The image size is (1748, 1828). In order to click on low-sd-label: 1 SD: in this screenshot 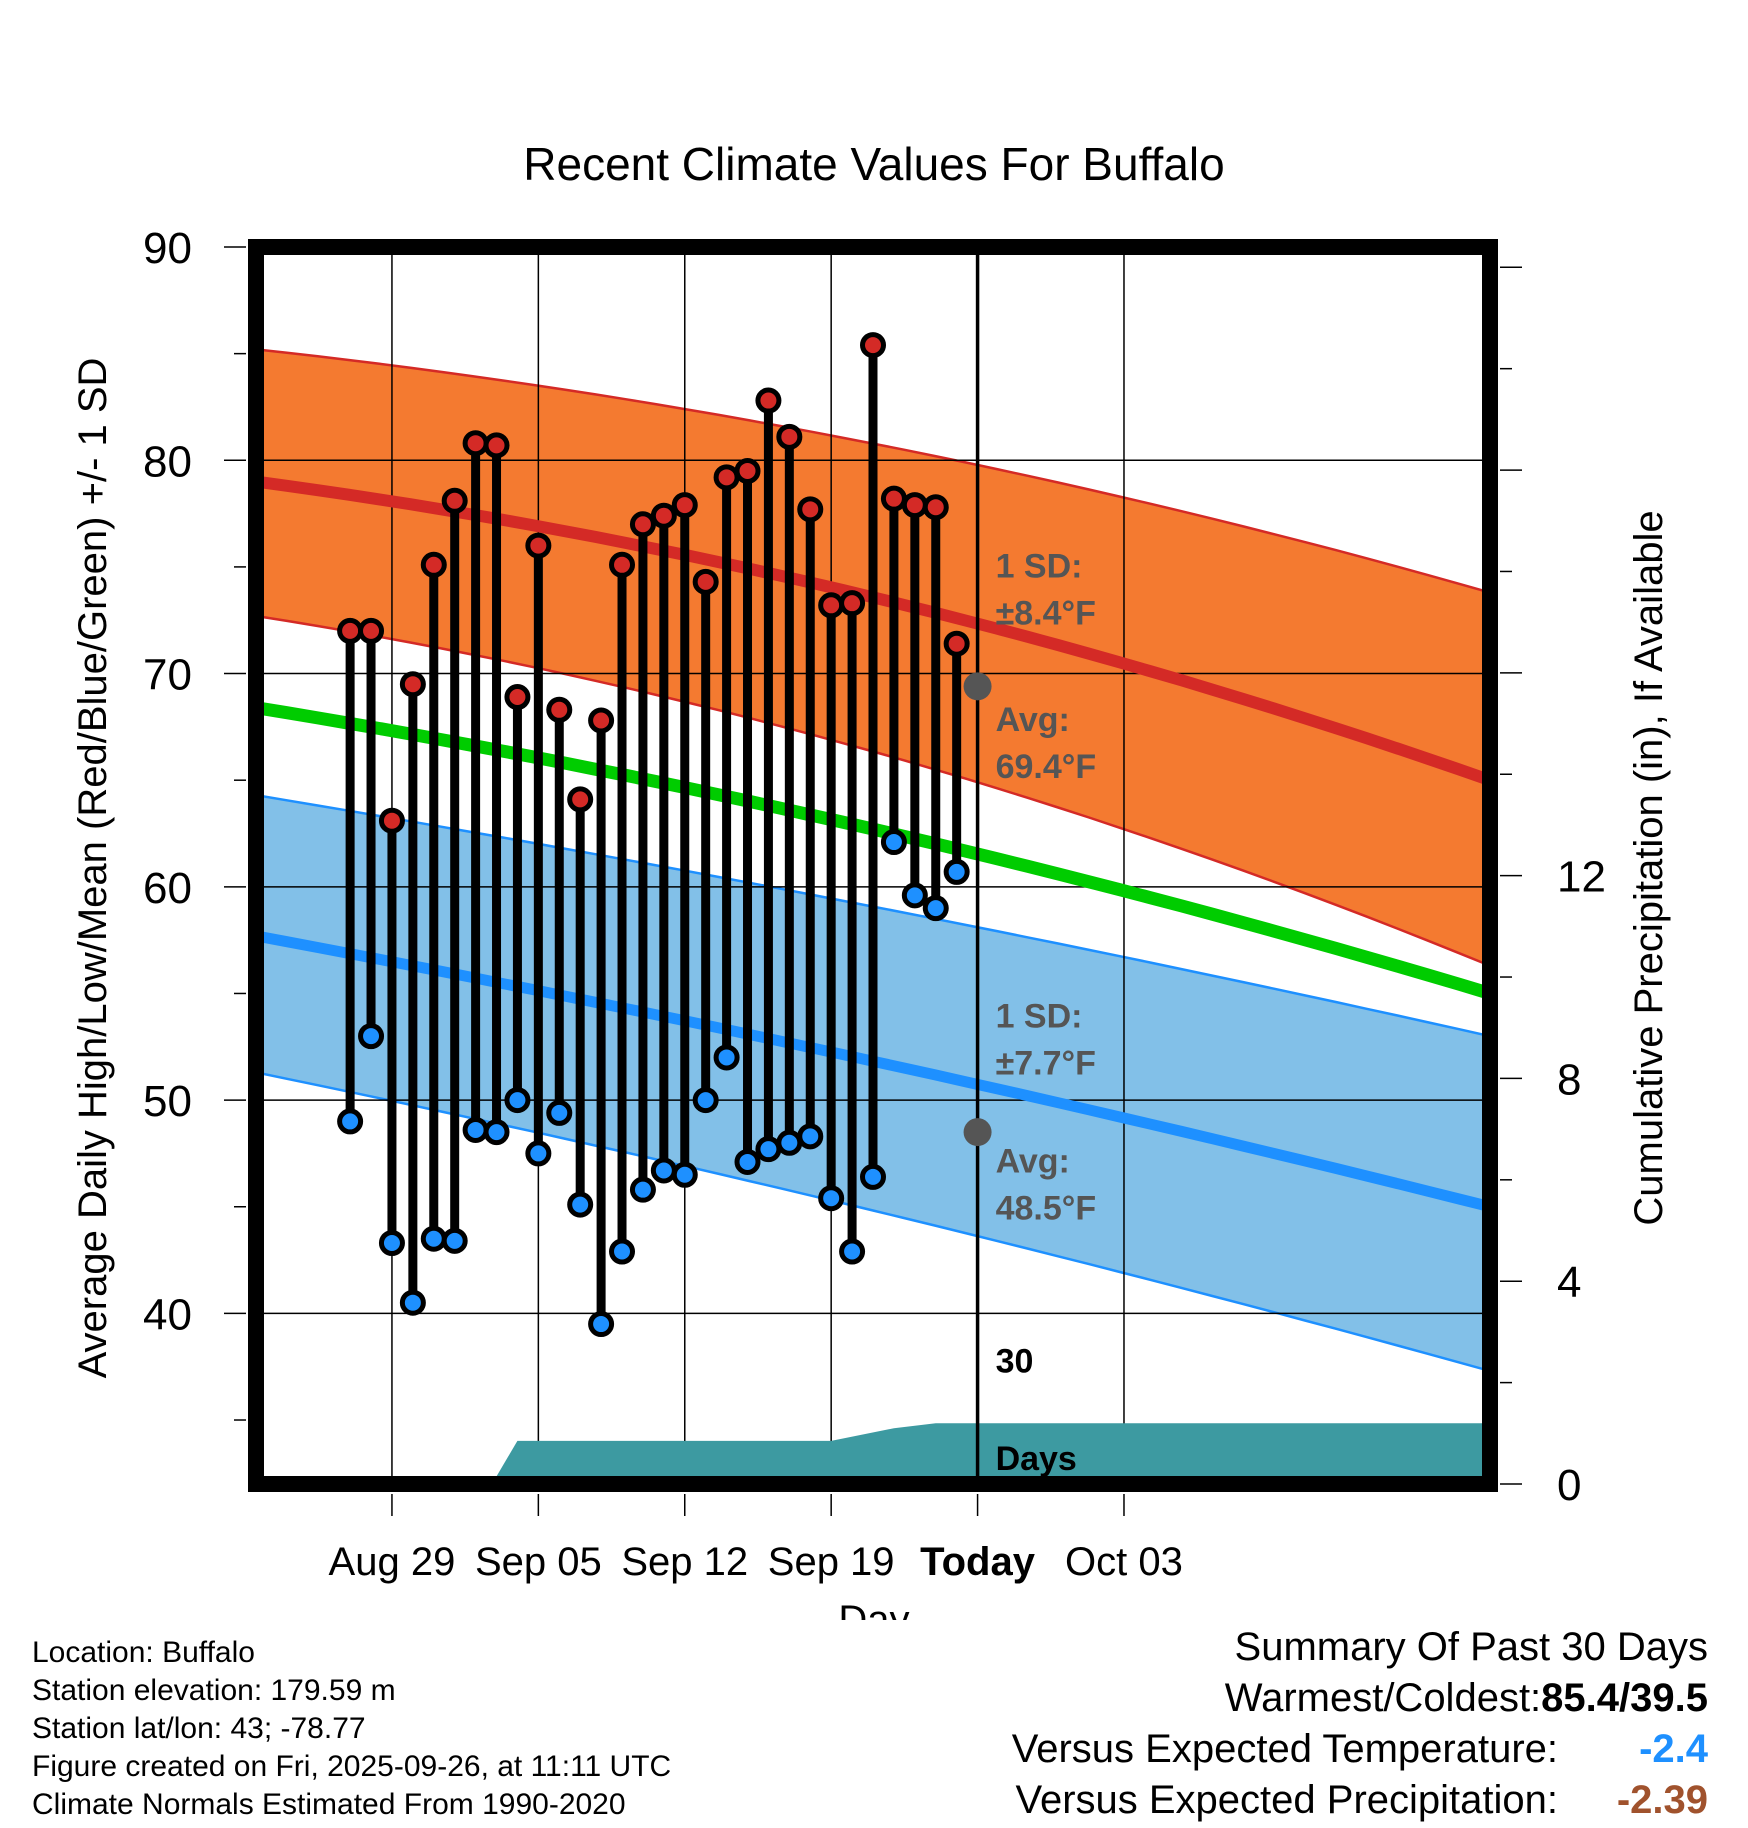, I will do `click(1039, 1017)`.